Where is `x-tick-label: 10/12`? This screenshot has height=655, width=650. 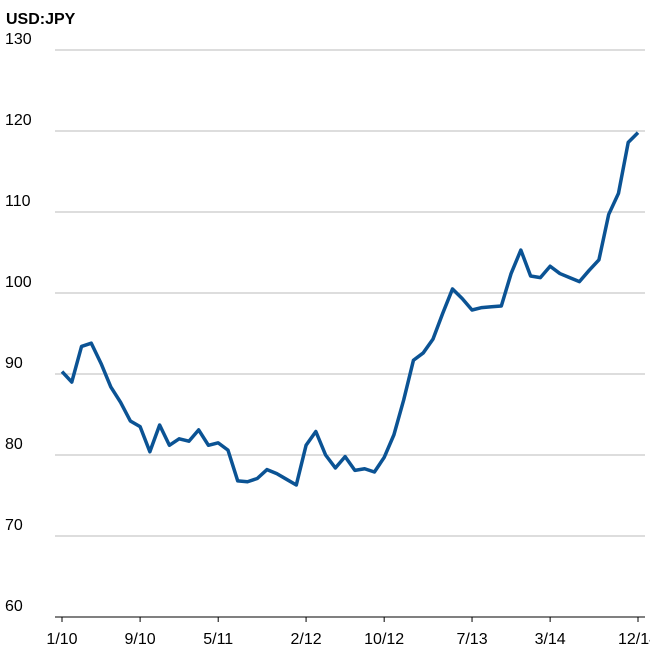 x-tick-label: 10/12 is located at coordinates (384, 639).